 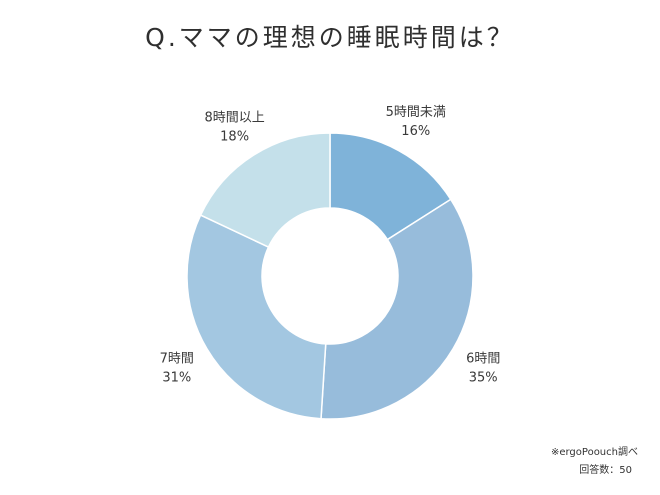 What do you see at coordinates (483, 378) in the screenshot?
I see `slice-percent-label: 35%` at bounding box center [483, 378].